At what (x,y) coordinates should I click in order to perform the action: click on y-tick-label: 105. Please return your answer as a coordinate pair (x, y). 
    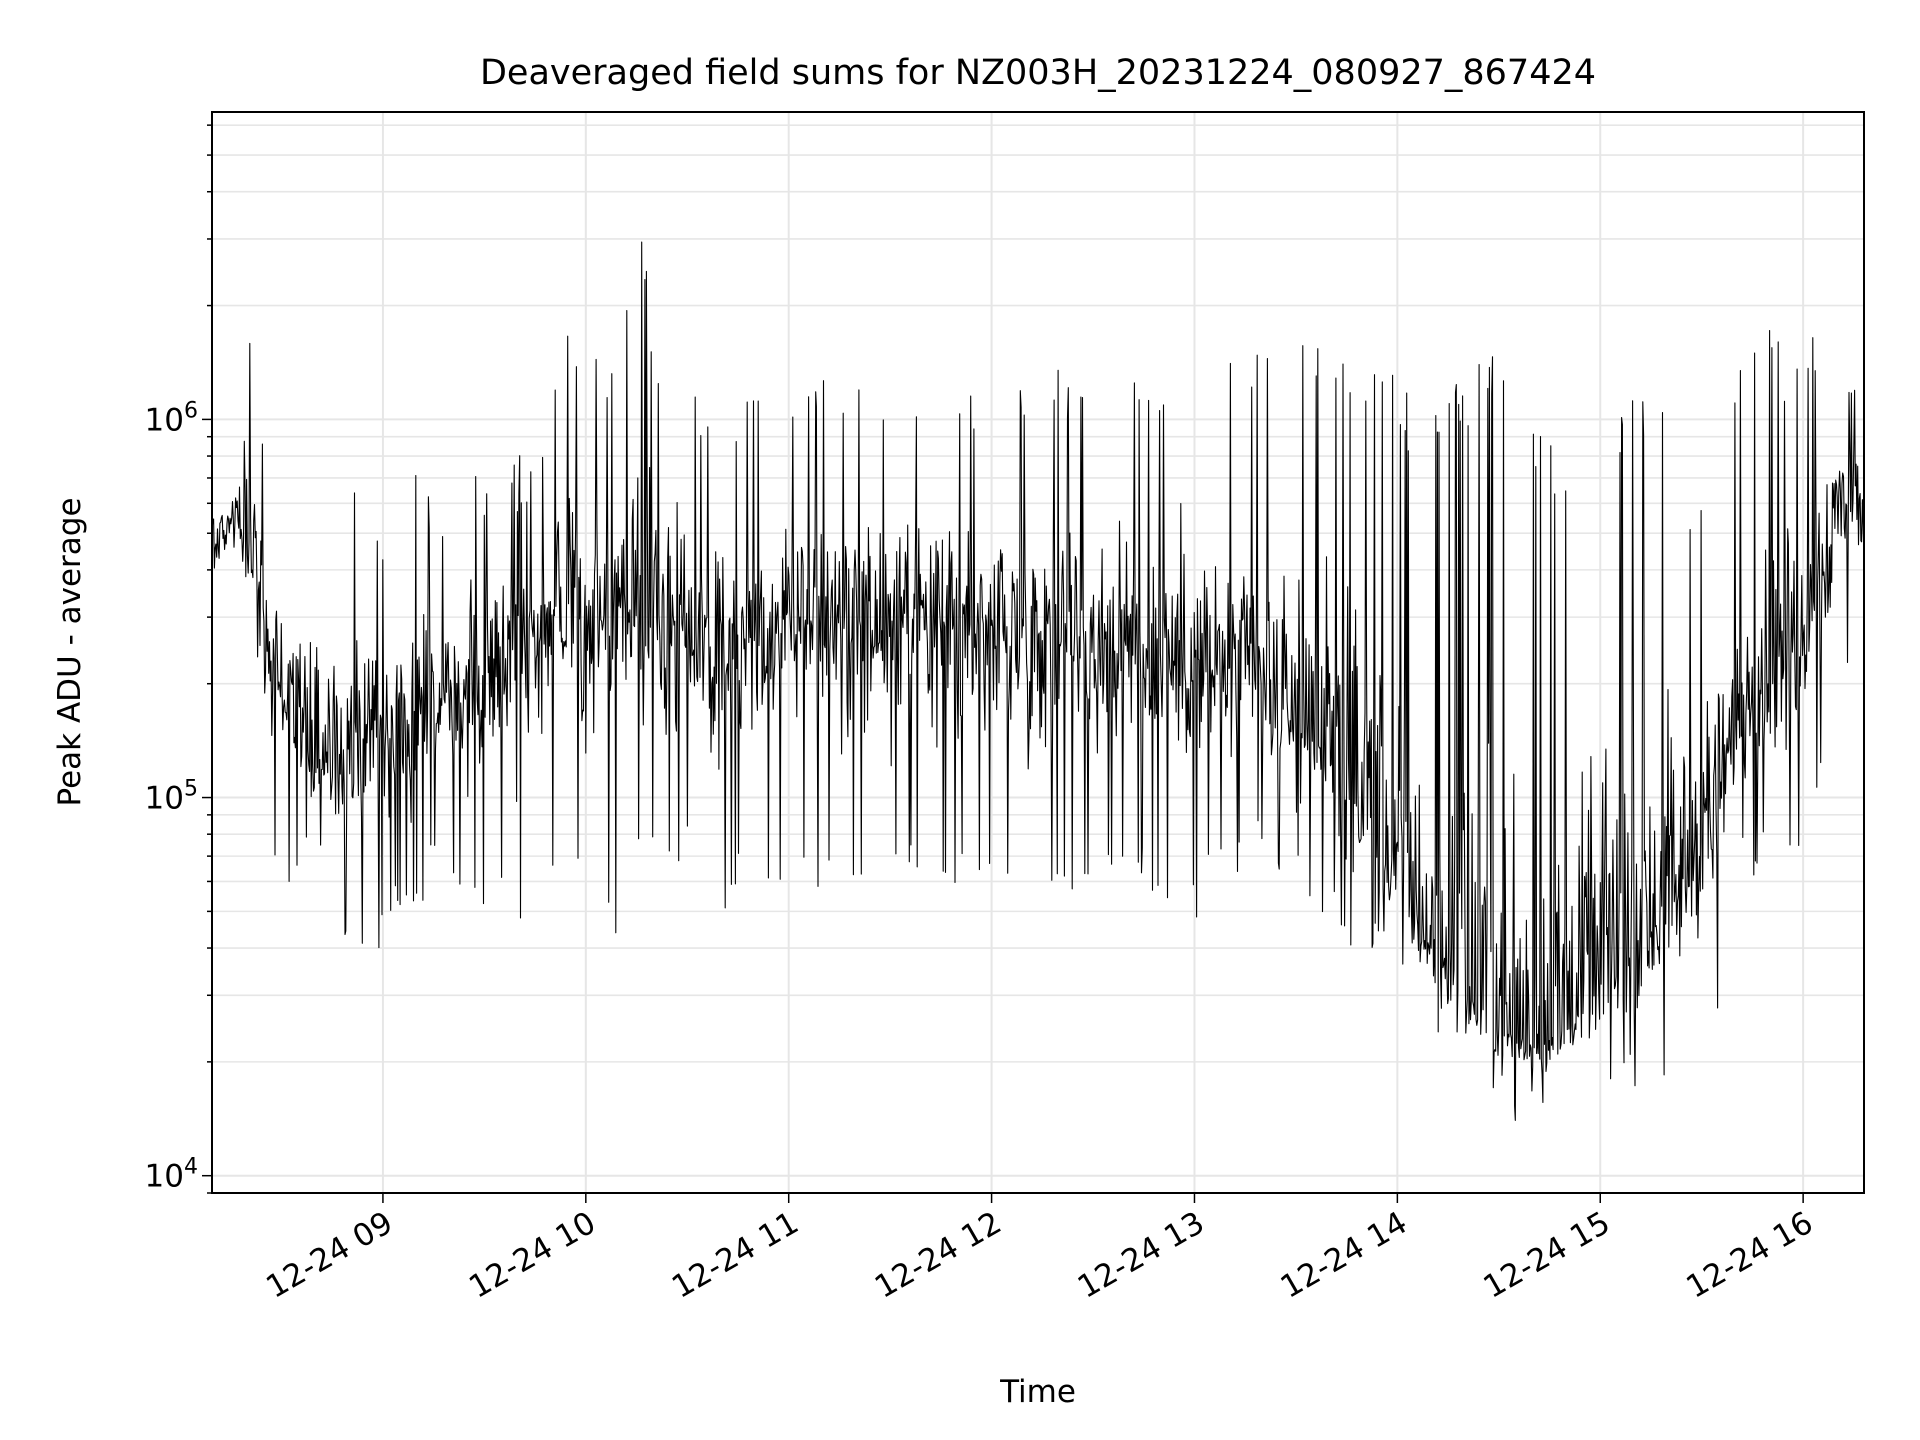
    Looking at the image, I should click on (171, 797).